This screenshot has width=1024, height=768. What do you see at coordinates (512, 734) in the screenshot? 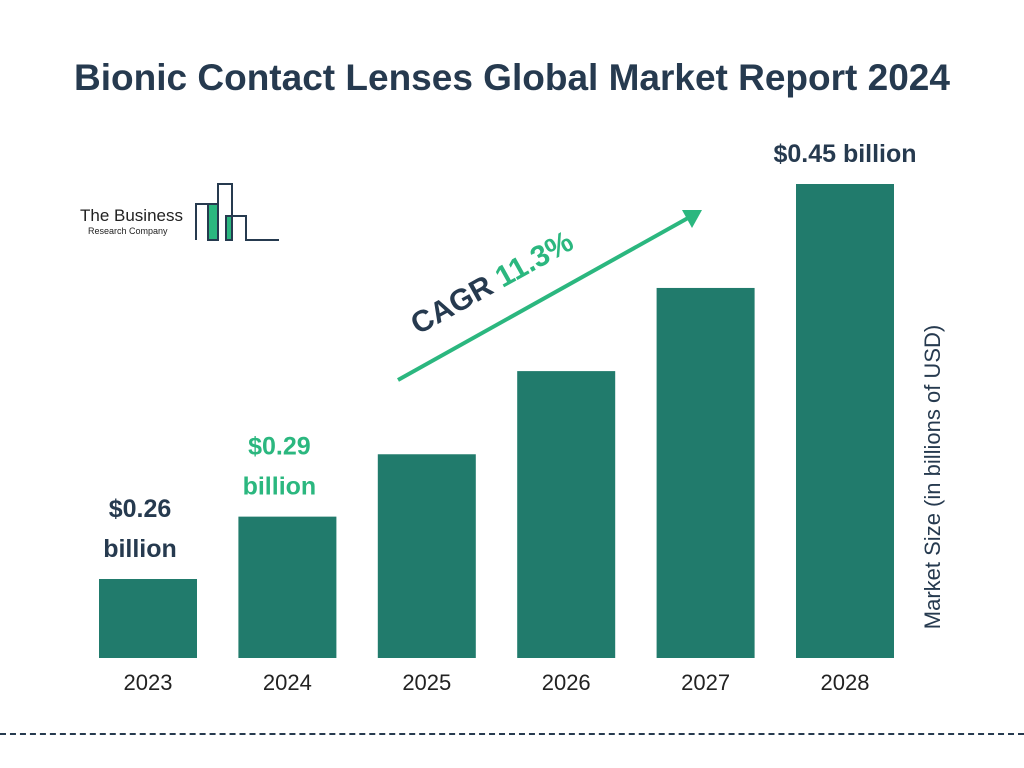
I see `footer-divider` at bounding box center [512, 734].